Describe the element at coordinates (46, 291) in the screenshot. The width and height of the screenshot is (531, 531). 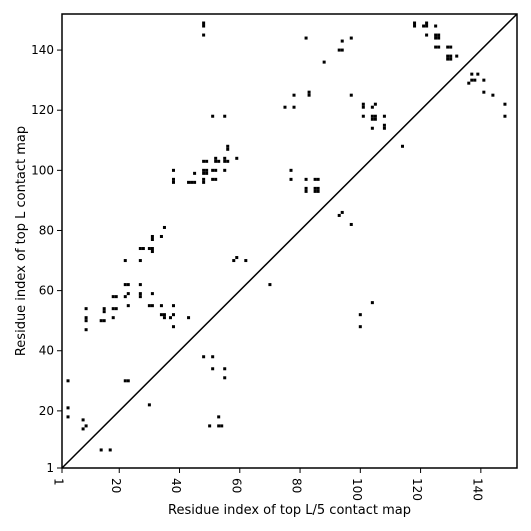
I see `y-tick-label: 60` at that location.